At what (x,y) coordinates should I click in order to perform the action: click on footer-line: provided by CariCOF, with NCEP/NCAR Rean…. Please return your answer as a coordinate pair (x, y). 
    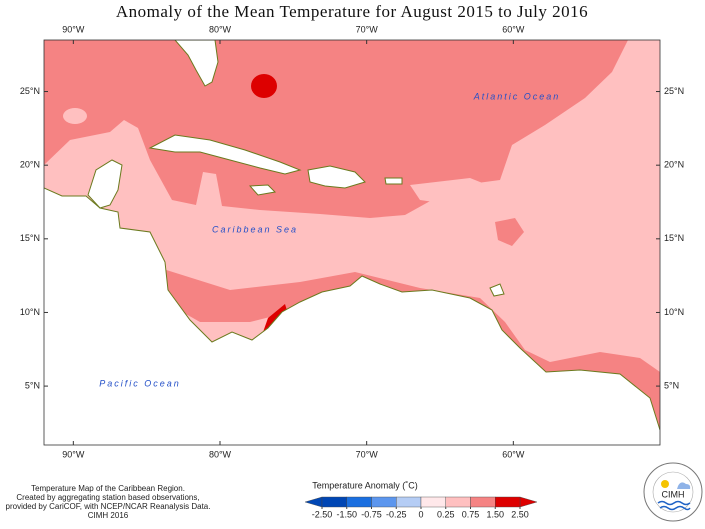
    Looking at the image, I should click on (108, 506).